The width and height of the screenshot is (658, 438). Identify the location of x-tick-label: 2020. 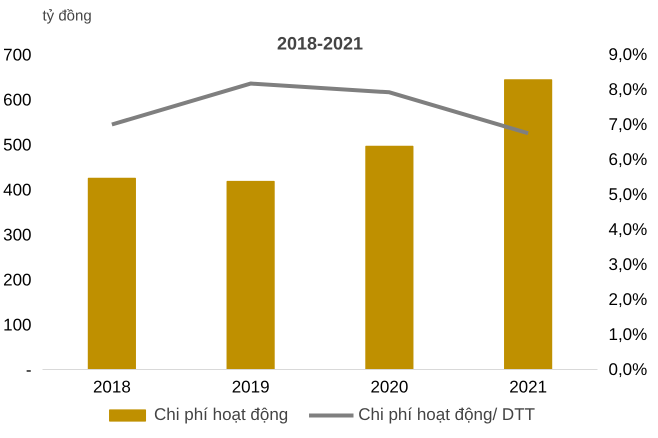
(389, 387).